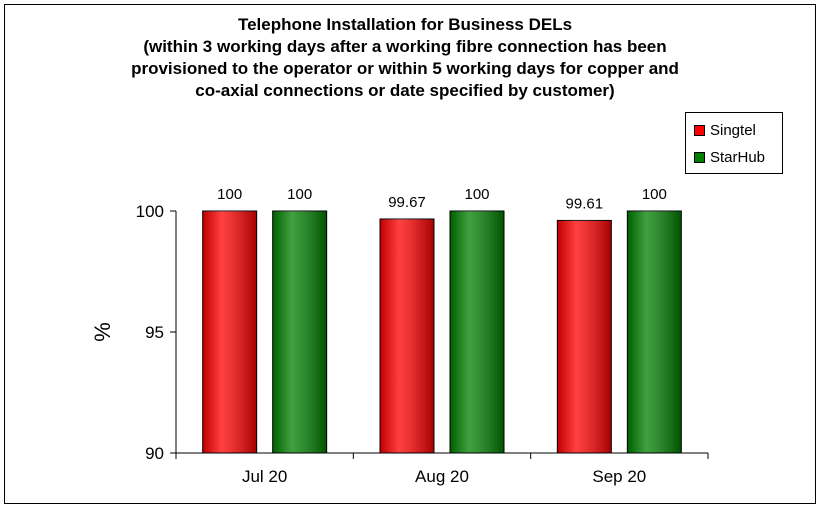 The image size is (825, 513). What do you see at coordinates (442, 476) in the screenshot?
I see `x-tick-label-aug-20: Aug 20` at bounding box center [442, 476].